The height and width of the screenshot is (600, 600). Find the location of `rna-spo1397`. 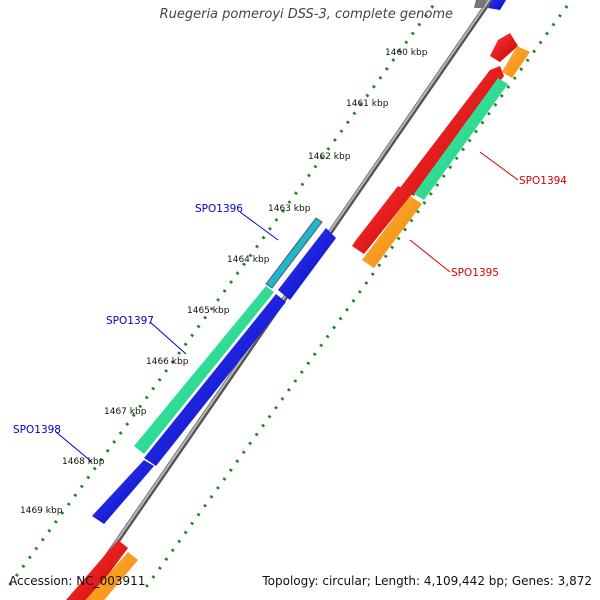

rna-spo1397 is located at coordinates (204, 370).